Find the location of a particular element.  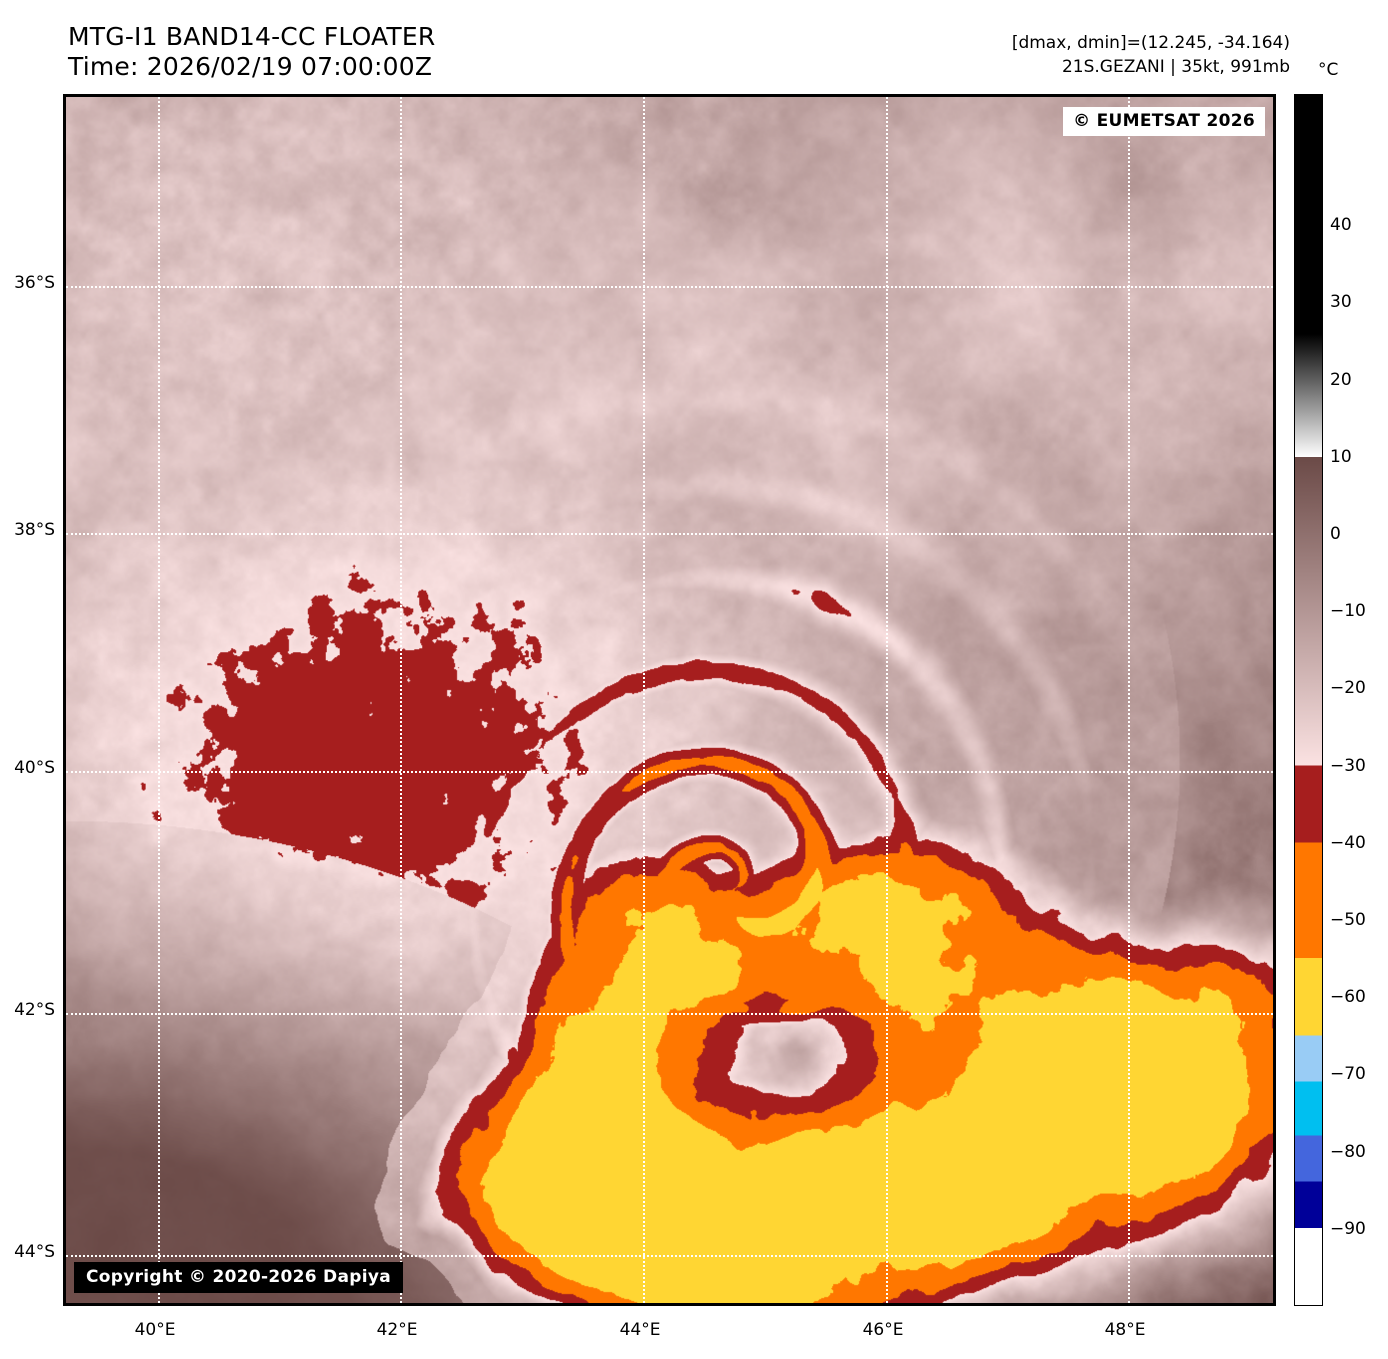

timestamp-label: Time: 2026/02/19 07:00:00Z is located at coordinates (250, 66).